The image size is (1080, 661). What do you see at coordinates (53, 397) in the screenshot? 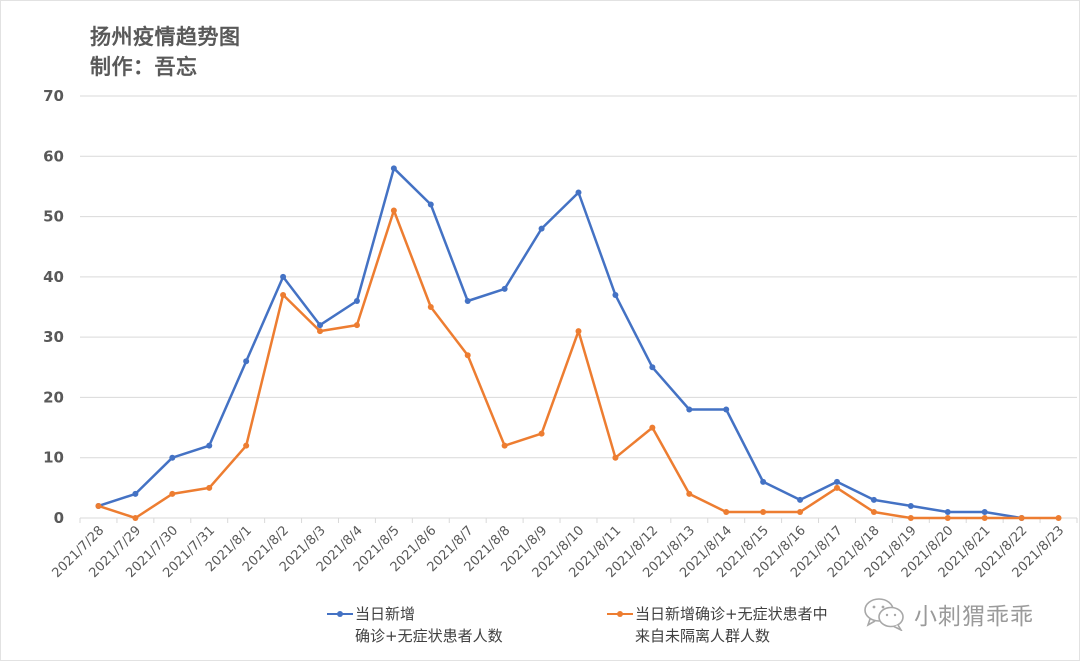
I see `y-tick-label: 20` at bounding box center [53, 397].